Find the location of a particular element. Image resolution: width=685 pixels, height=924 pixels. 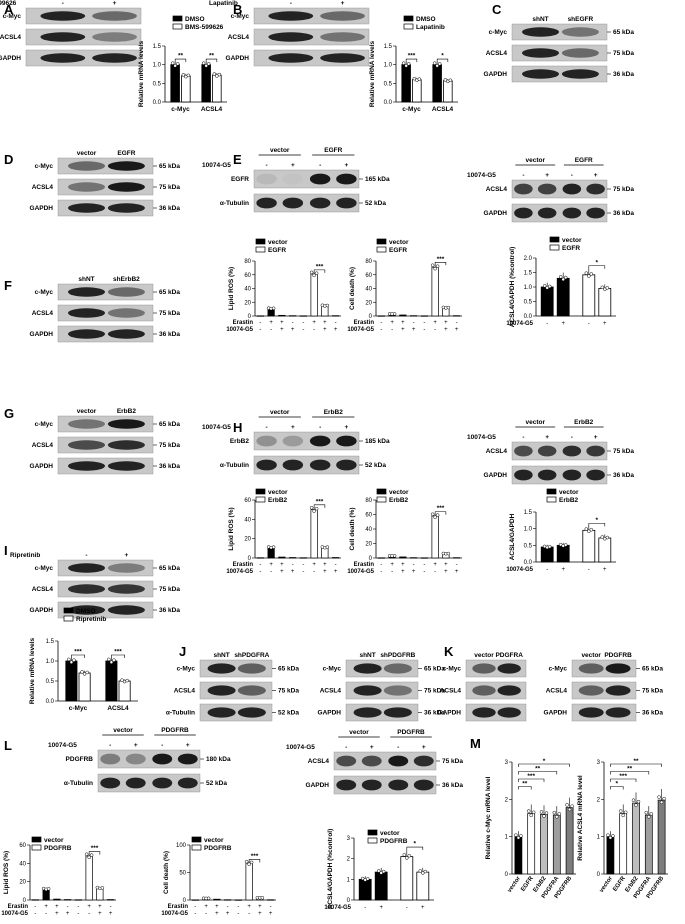

legend-label: EGFR is located at coordinates (398, 250).